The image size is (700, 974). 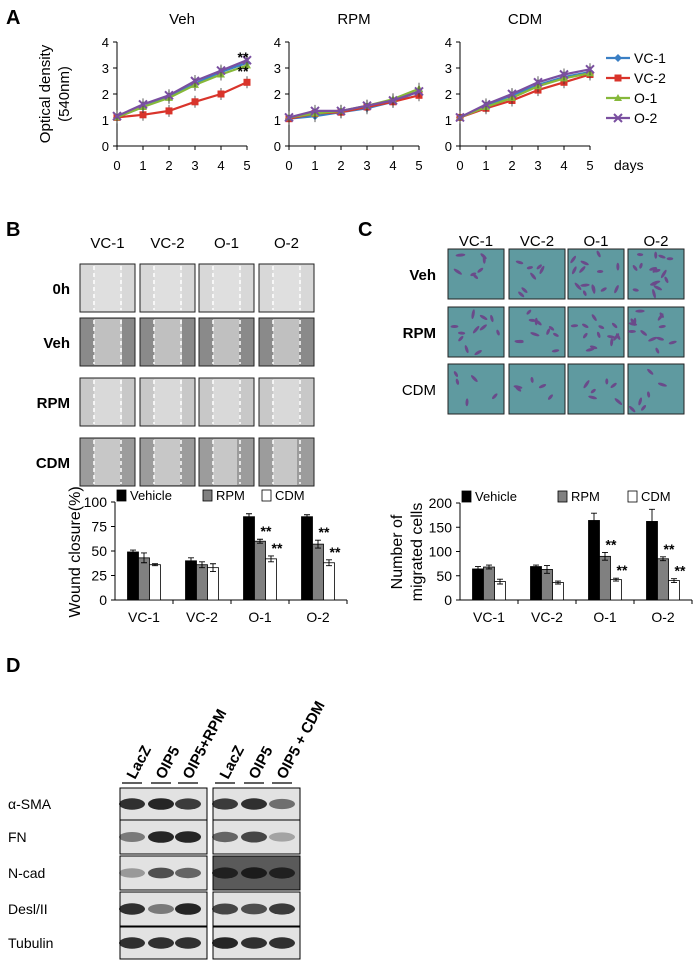 What do you see at coordinates (646, 98) in the screenshot?
I see `legend-label: O-1` at bounding box center [646, 98].